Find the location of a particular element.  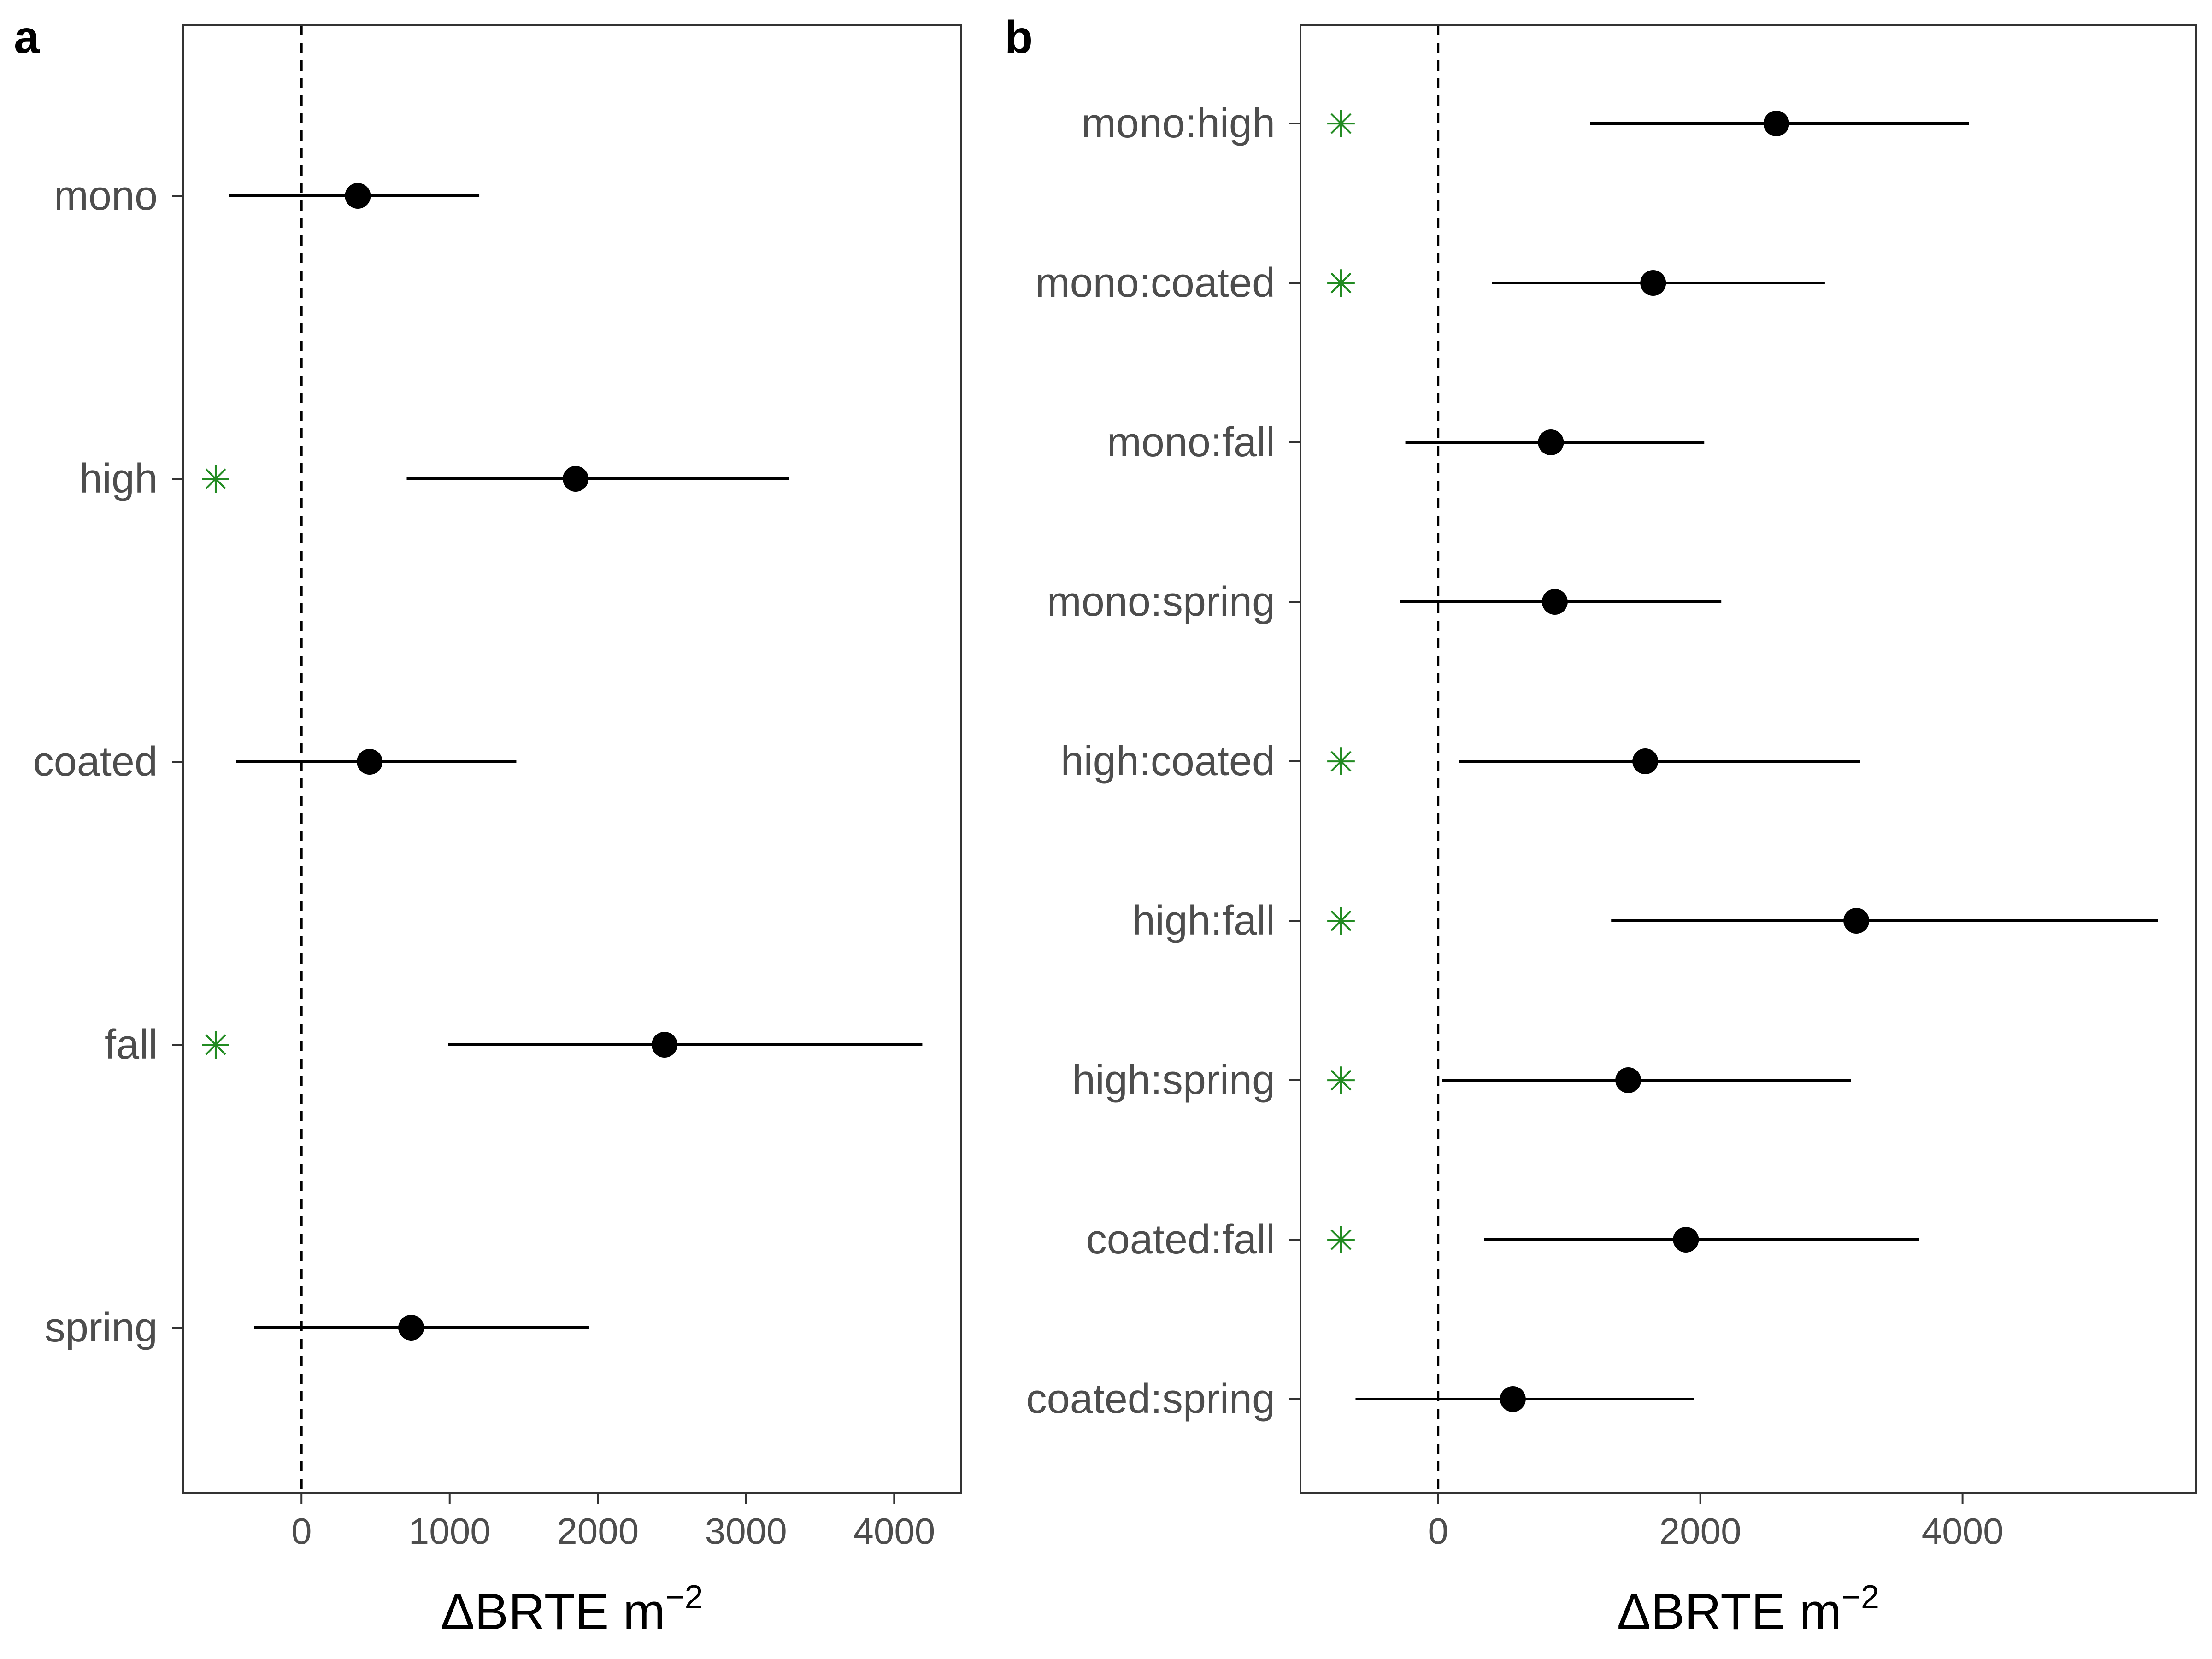

panel-b-x-axis-title-superscript: −2 is located at coordinates (1860, 1597).